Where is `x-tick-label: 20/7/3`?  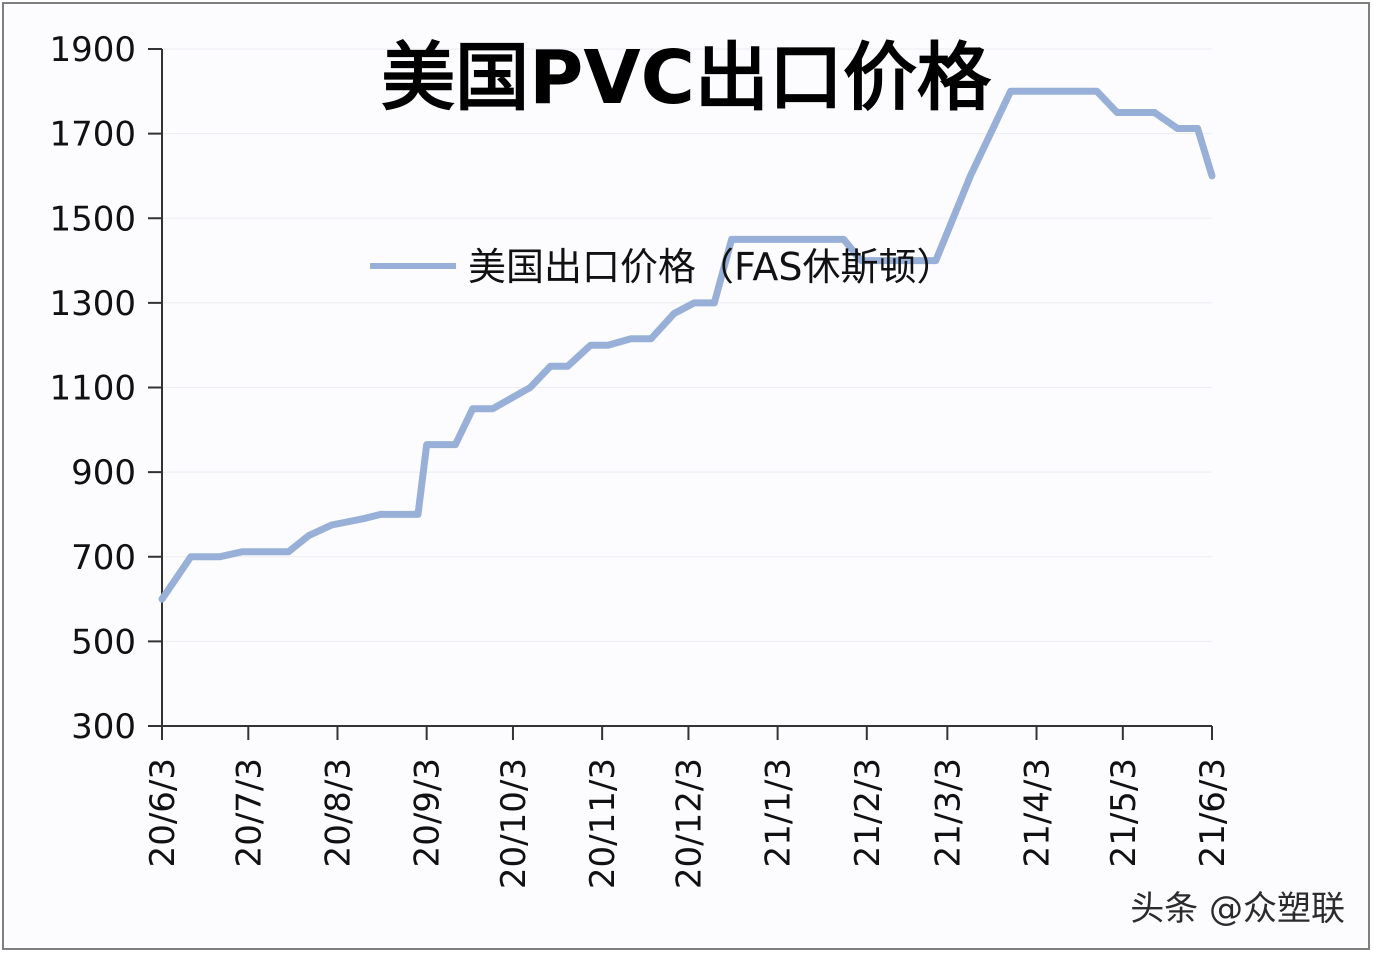 x-tick-label: 20/7/3 is located at coordinates (249, 812).